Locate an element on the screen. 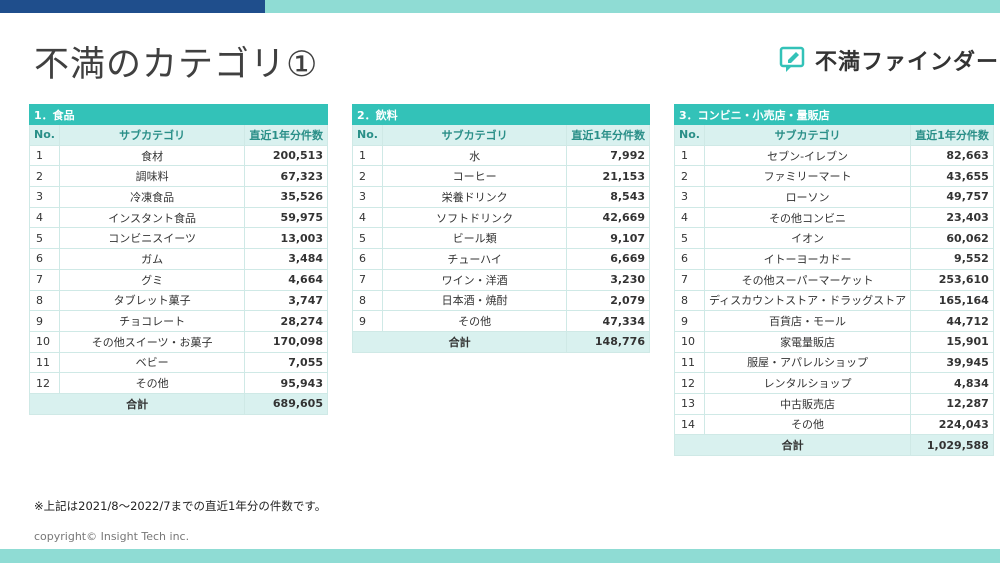 This screenshot has height=563, width=1000. row-count: 2,079 is located at coordinates (608, 300).